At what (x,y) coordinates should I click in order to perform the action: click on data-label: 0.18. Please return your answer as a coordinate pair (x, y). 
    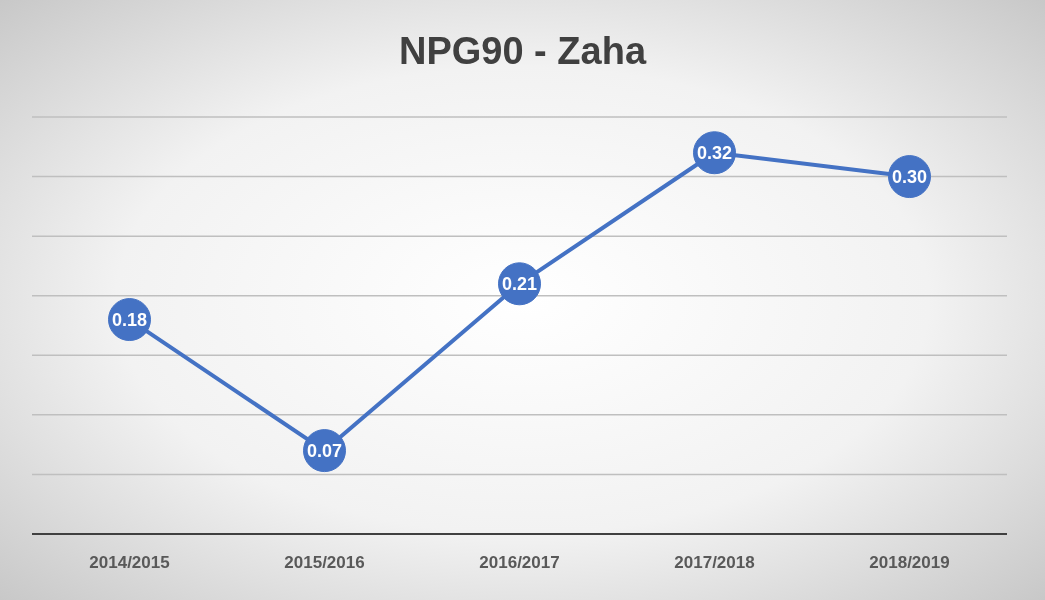
    Looking at the image, I should click on (129, 319).